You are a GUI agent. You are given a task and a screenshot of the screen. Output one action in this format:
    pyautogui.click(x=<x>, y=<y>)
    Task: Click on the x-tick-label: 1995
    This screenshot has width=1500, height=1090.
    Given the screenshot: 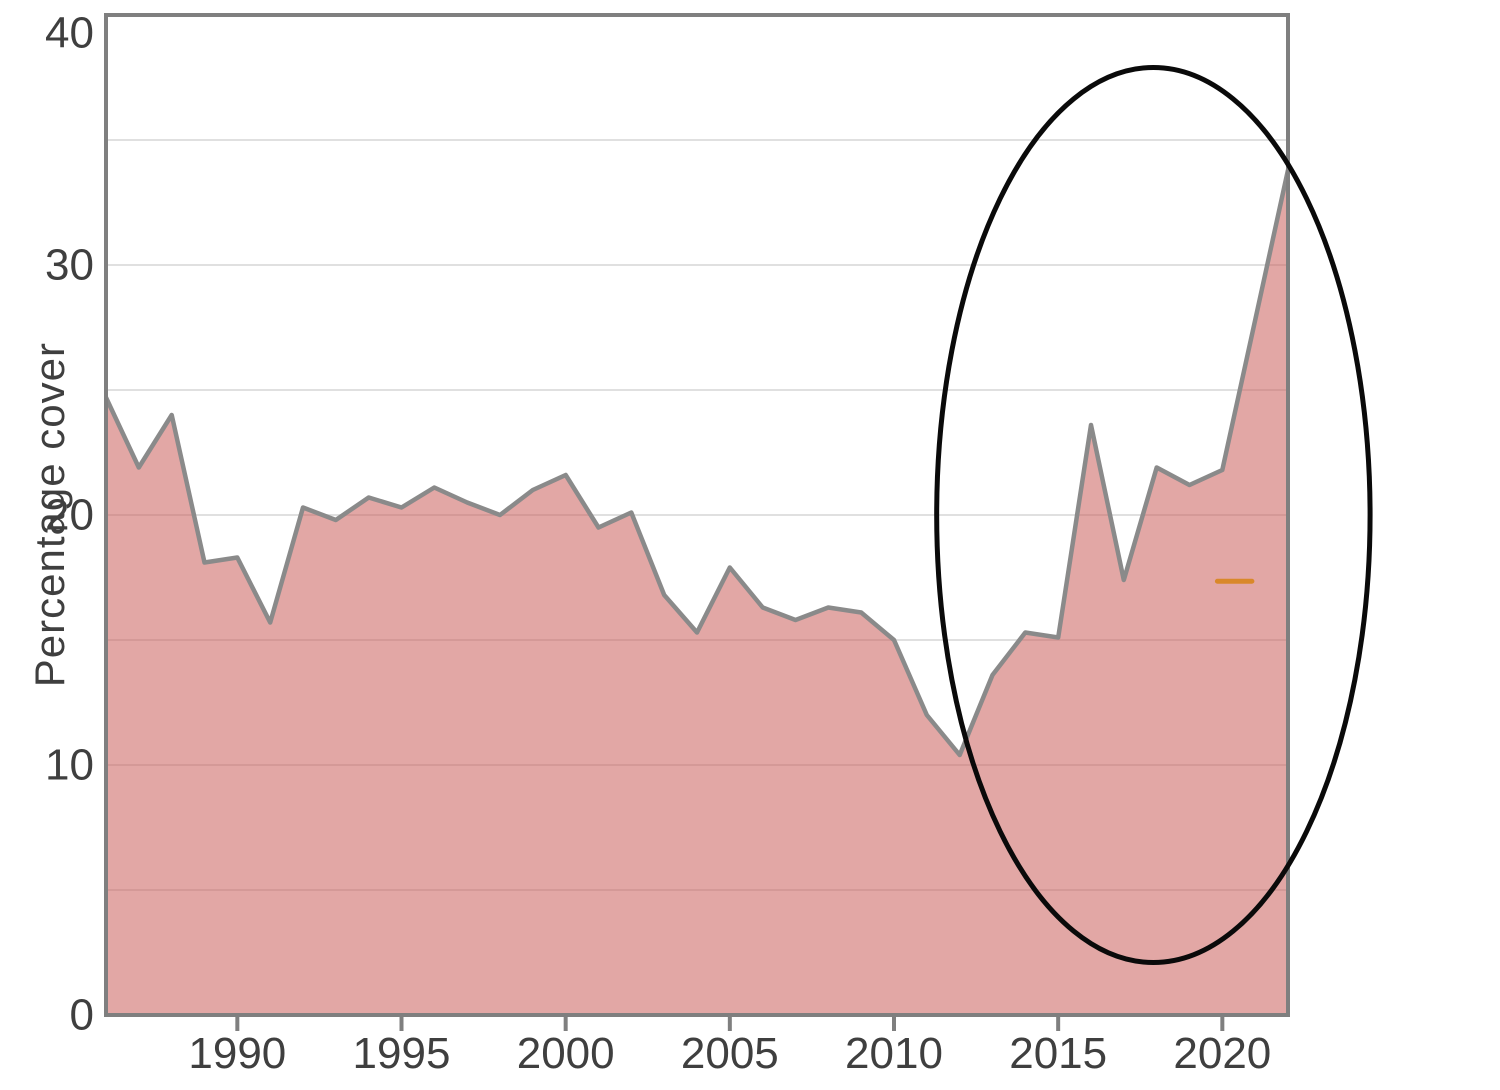 What is the action you would take?
    pyautogui.click(x=402, y=1053)
    